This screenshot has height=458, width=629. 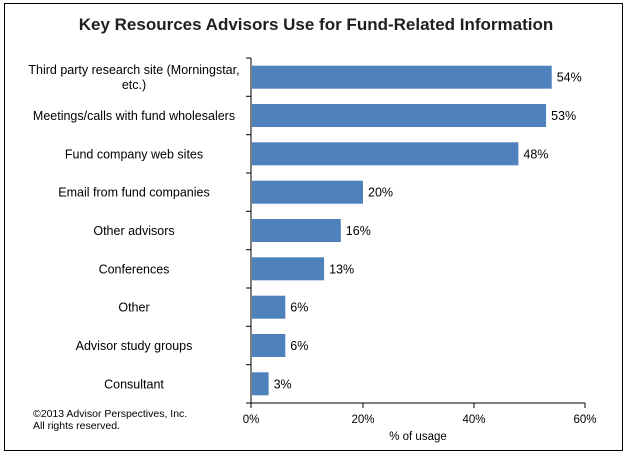 I want to click on category-label-line: Advisor study groups, so click(x=134, y=346).